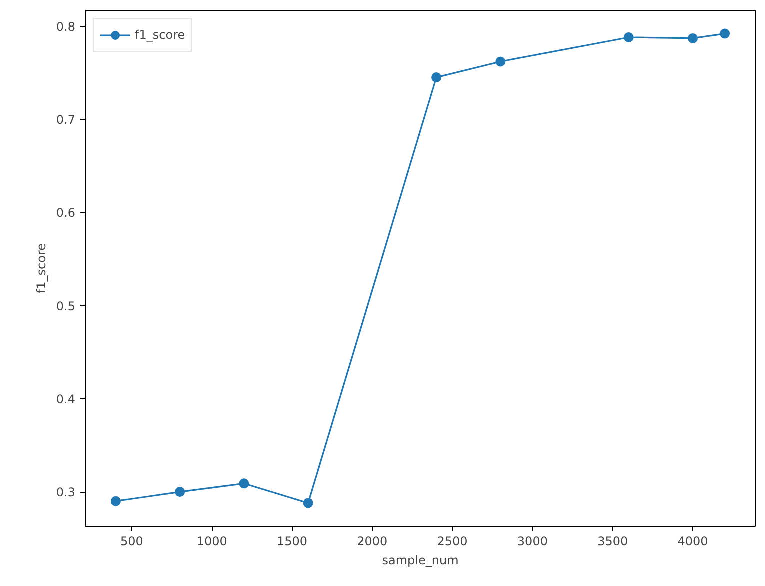 This screenshot has width=765, height=586. I want to click on x-axis-title: sample_num, so click(420, 561).